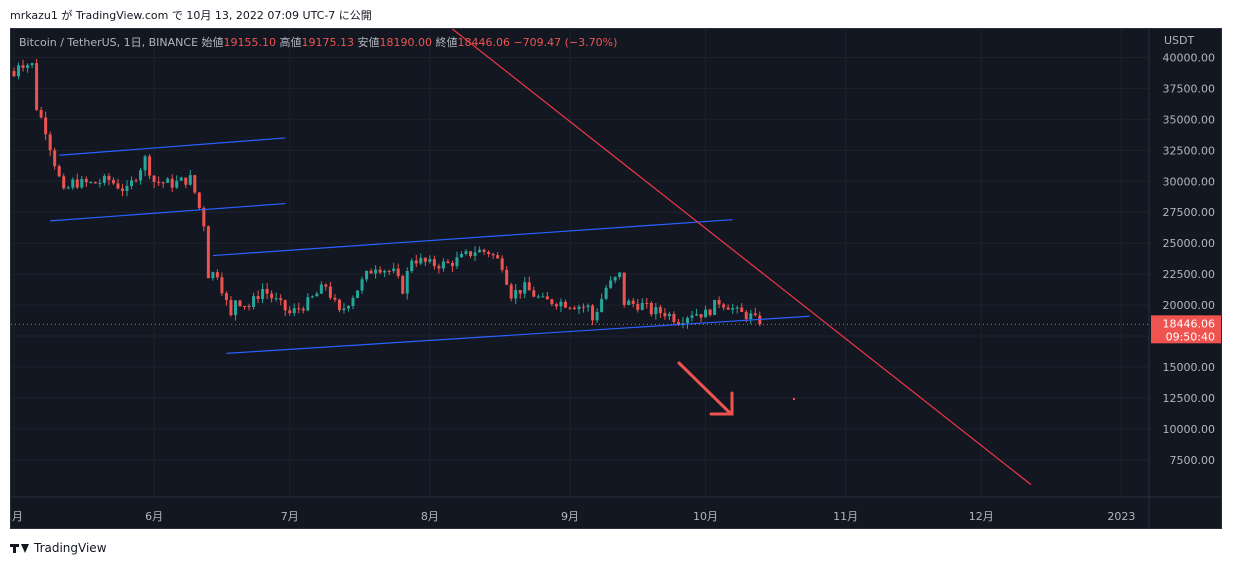 The height and width of the screenshot is (565, 1233). I want to click on caption-text: に公開, so click(353, 15).